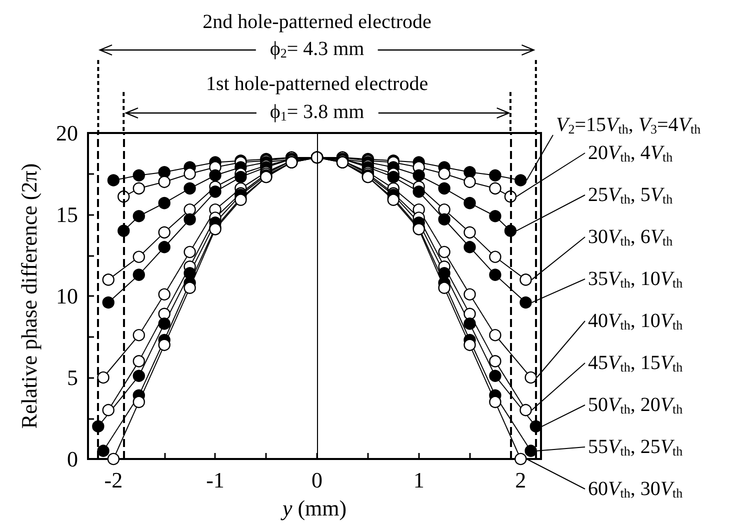 This screenshot has height=531, width=747. Describe the element at coordinates (317, 84) in the screenshot. I see `text: 1st hole-patterned electrode` at that location.